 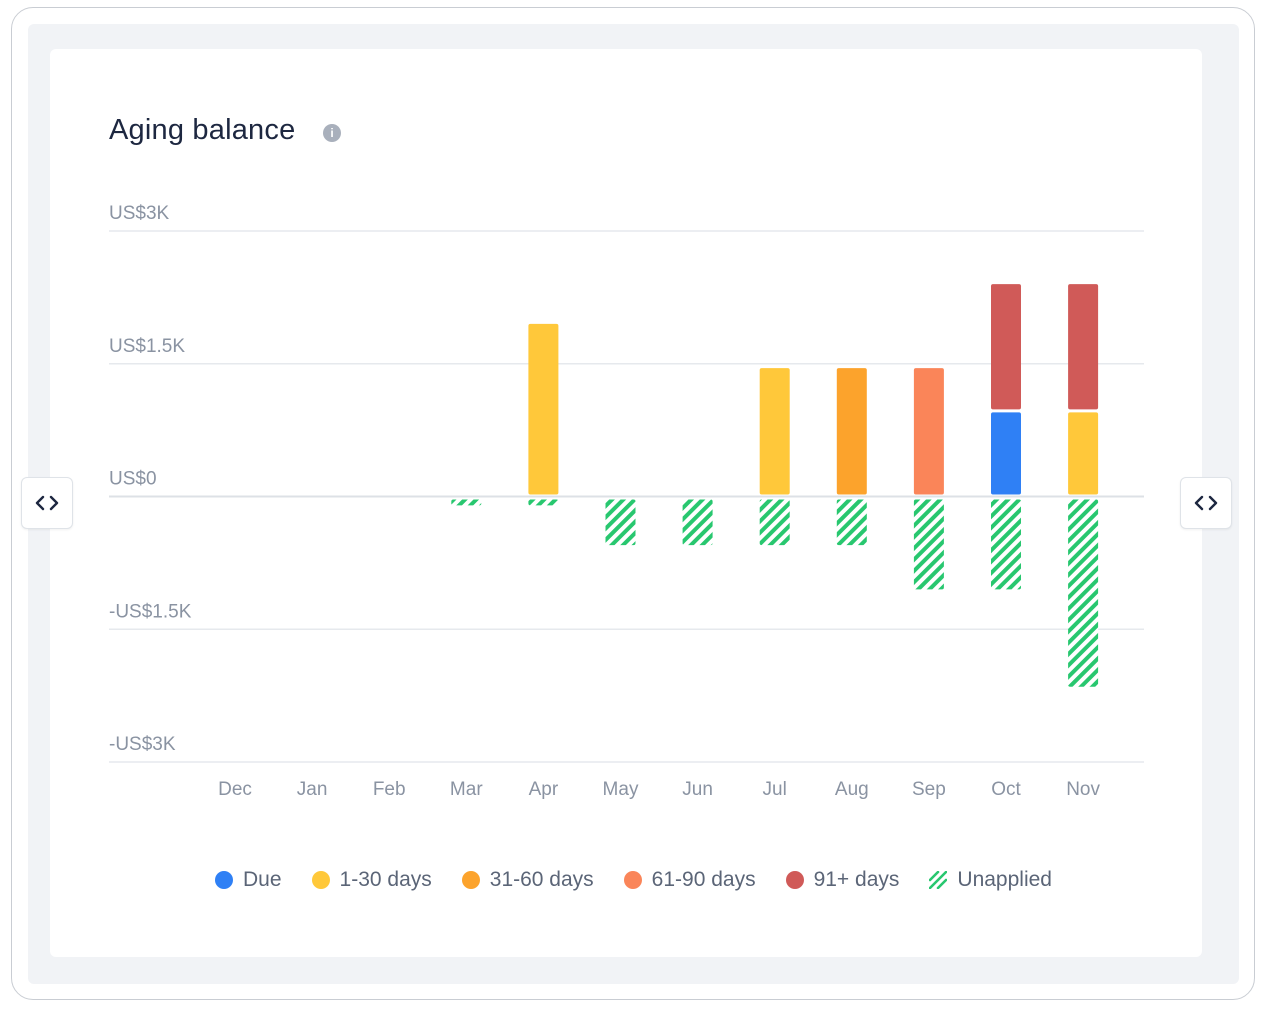 What do you see at coordinates (1006, 347) in the screenshot?
I see `bar-91-days-oct` at bounding box center [1006, 347].